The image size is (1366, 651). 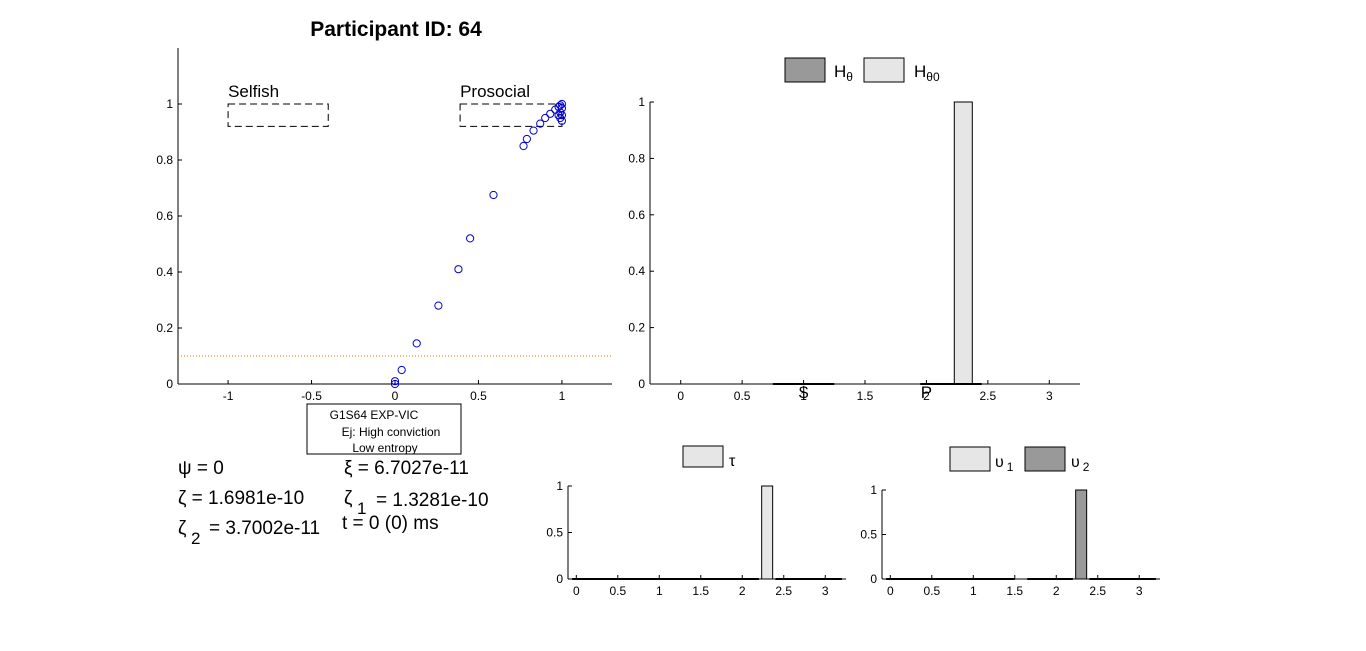 I want to click on zeta1-value: = 1.3281e-10, so click(x=432, y=500).